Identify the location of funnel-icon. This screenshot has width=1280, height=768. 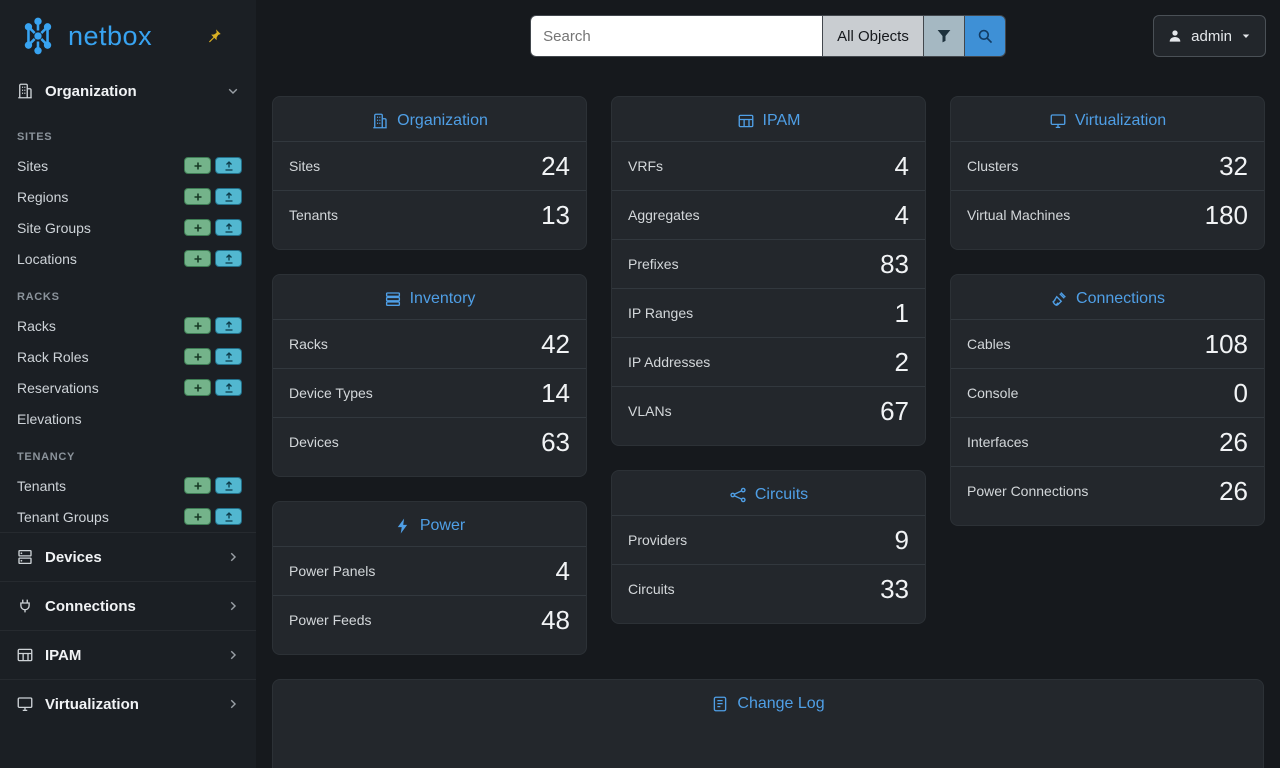
(944, 36).